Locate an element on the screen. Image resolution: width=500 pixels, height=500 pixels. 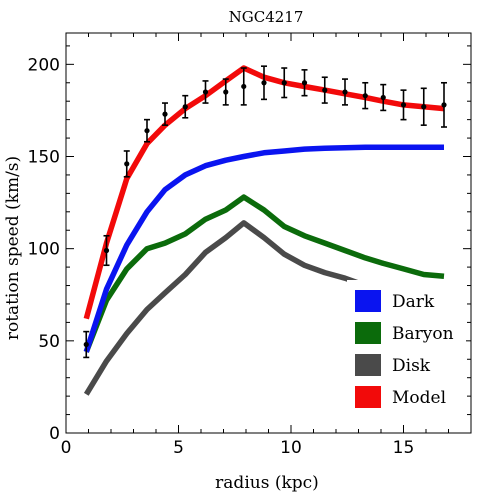
legend-swatch-baryon is located at coordinates (368, 333).